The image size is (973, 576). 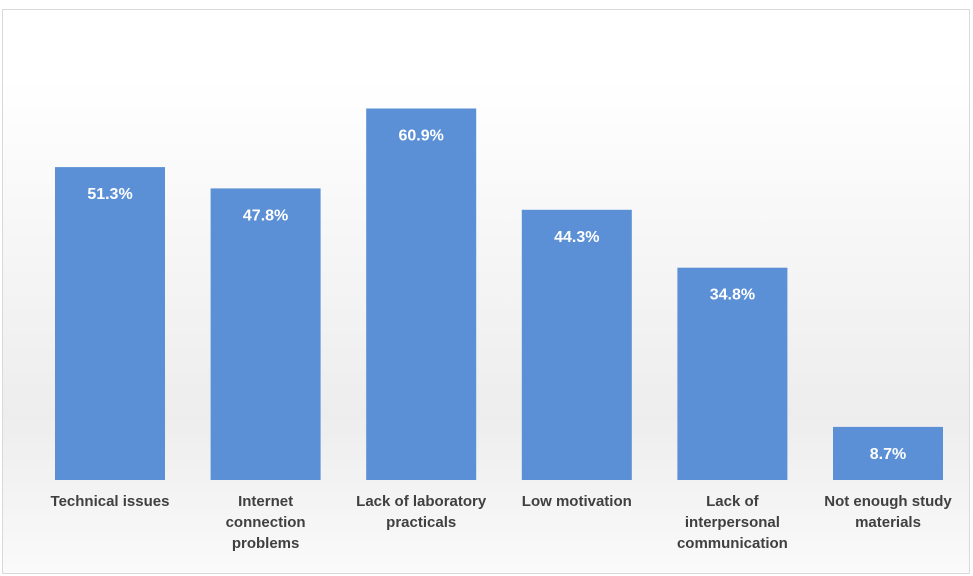 I want to click on category-label-4: Low motivation, so click(x=577, y=501).